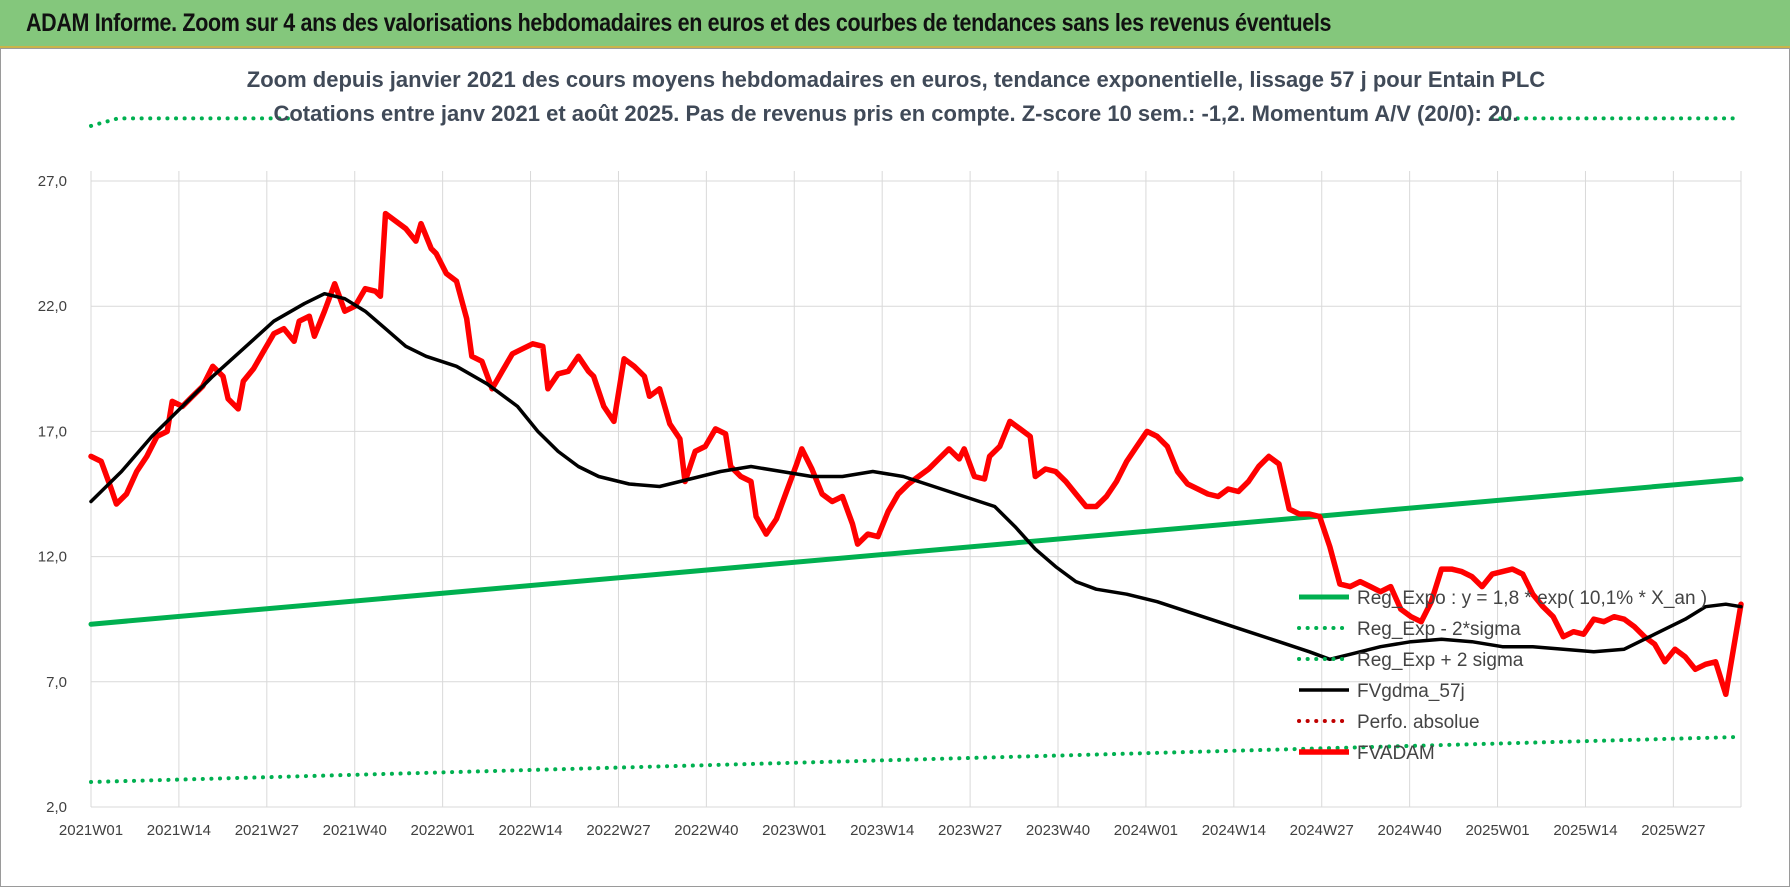 This screenshot has height=887, width=1790. What do you see at coordinates (970, 830) in the screenshot?
I see `x-tick-label: 2023W27` at bounding box center [970, 830].